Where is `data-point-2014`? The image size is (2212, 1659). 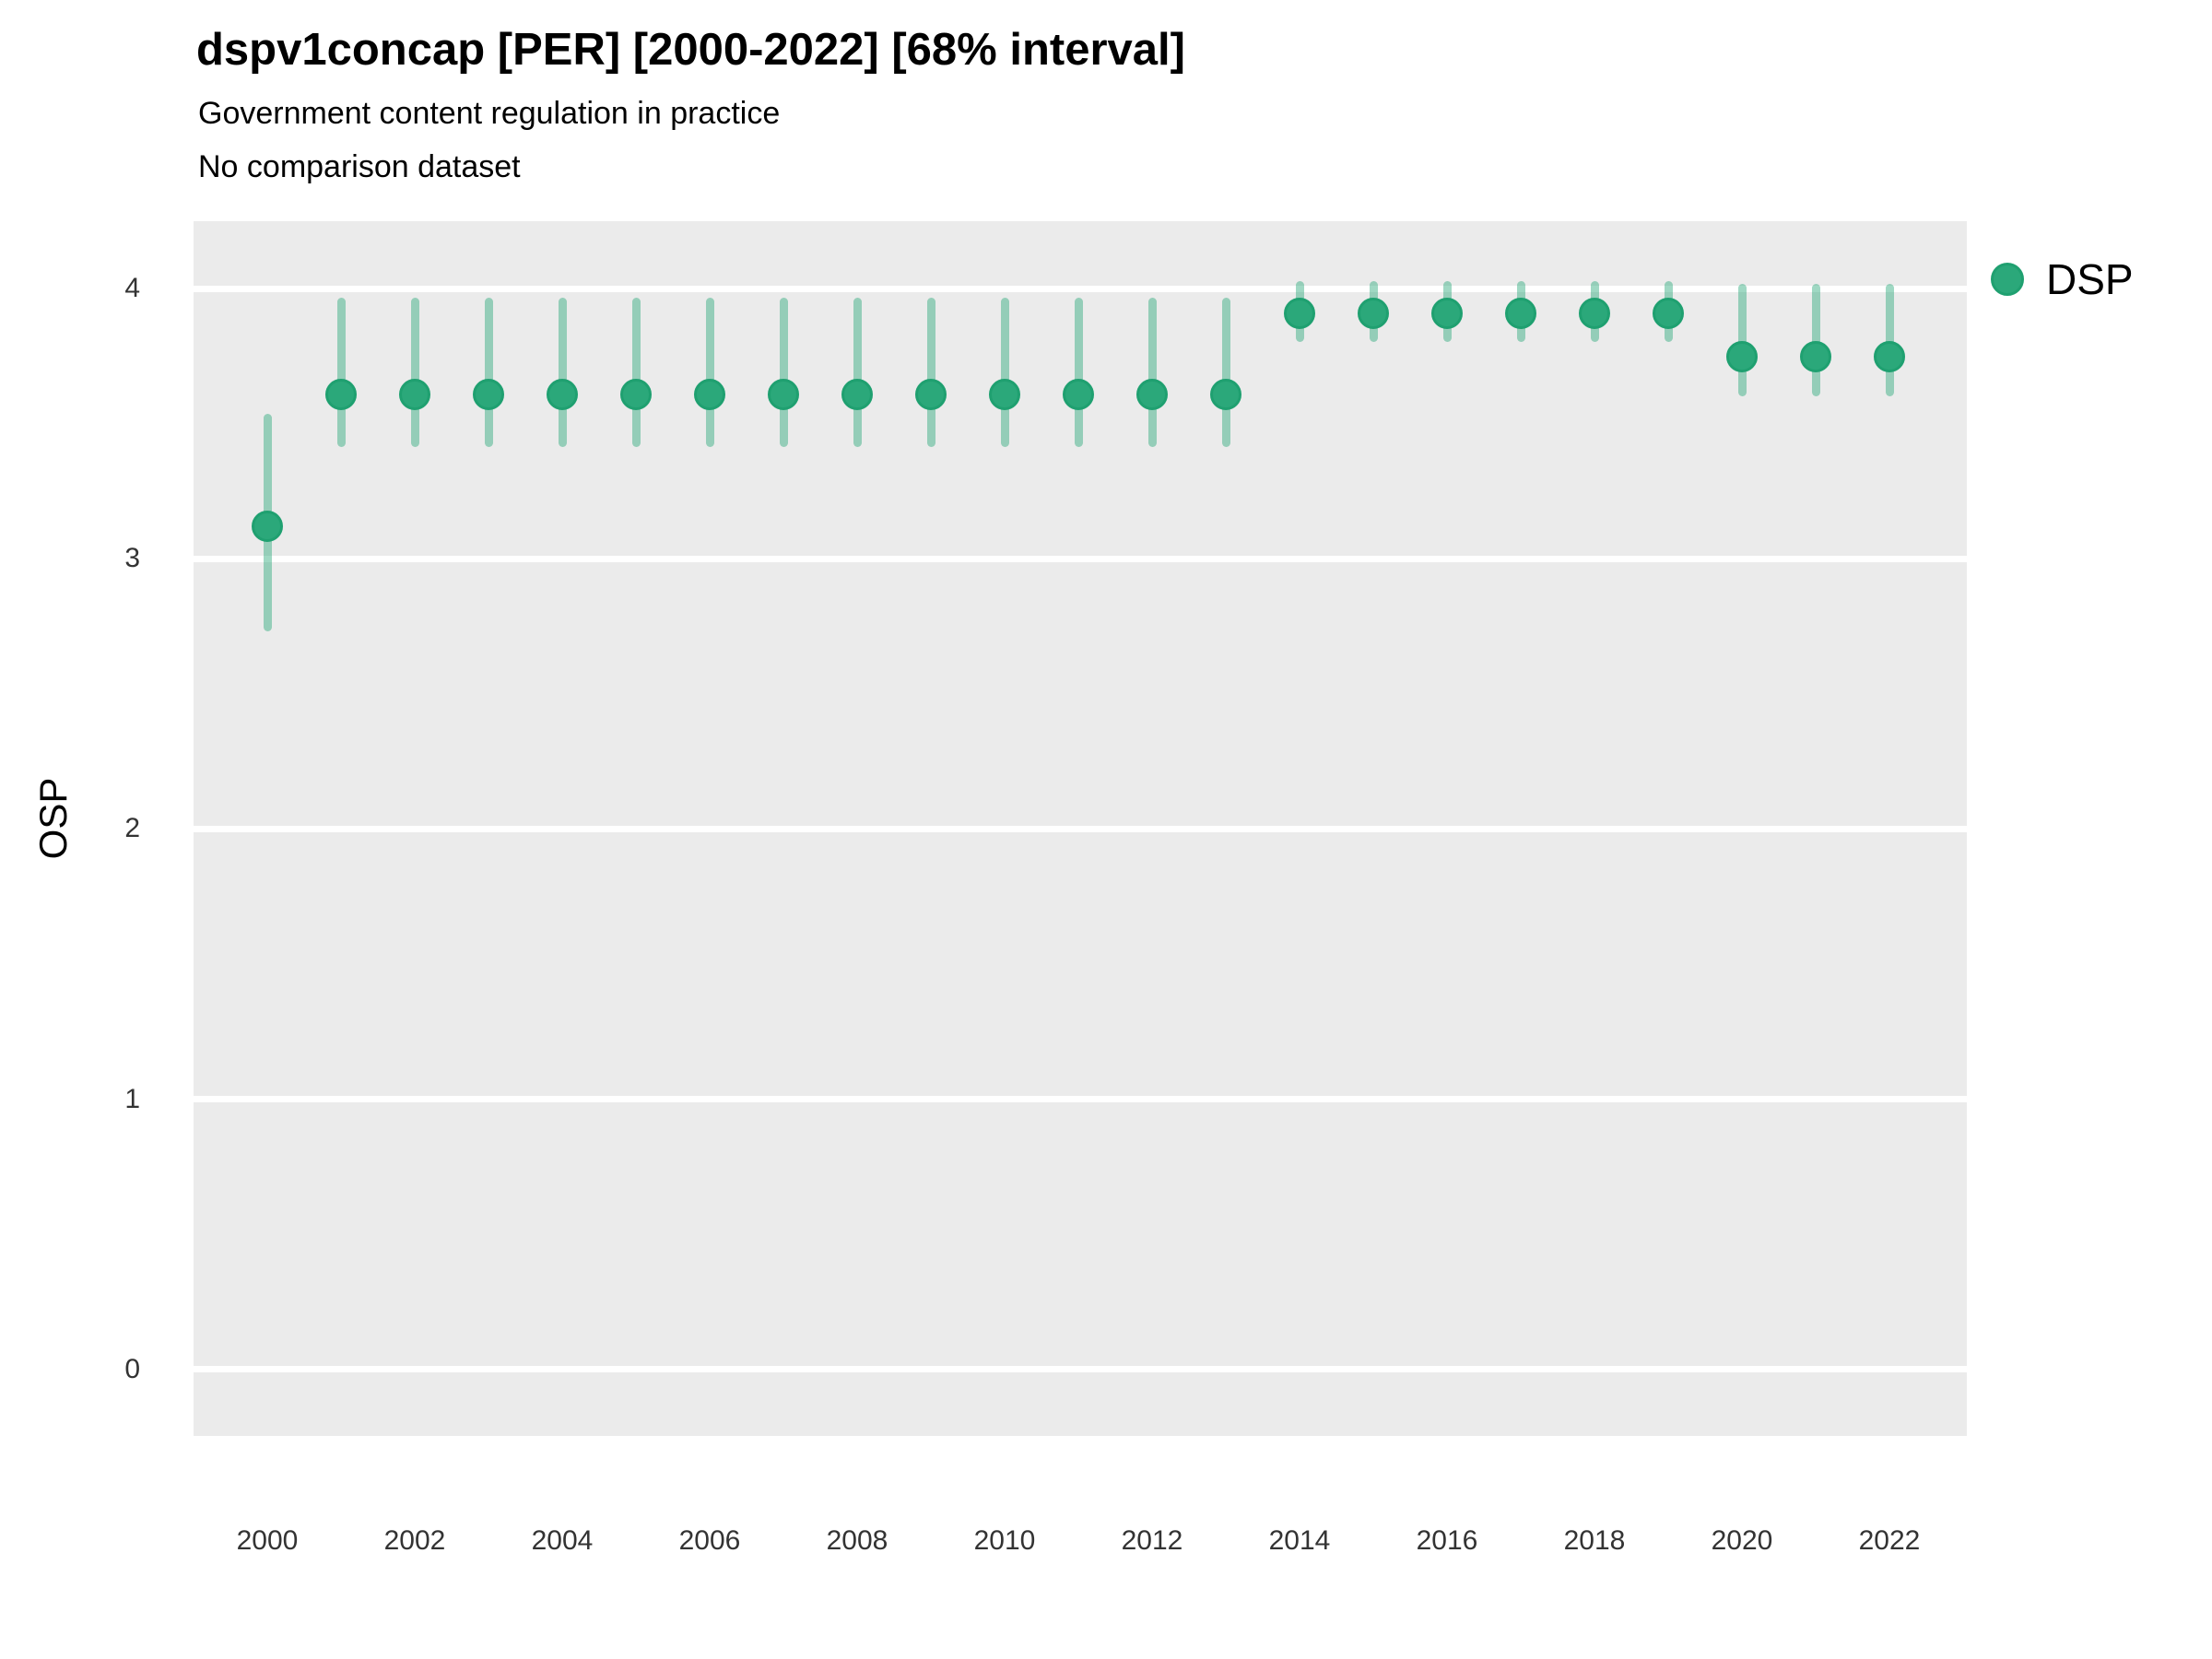 data-point-2014 is located at coordinates (1299, 313).